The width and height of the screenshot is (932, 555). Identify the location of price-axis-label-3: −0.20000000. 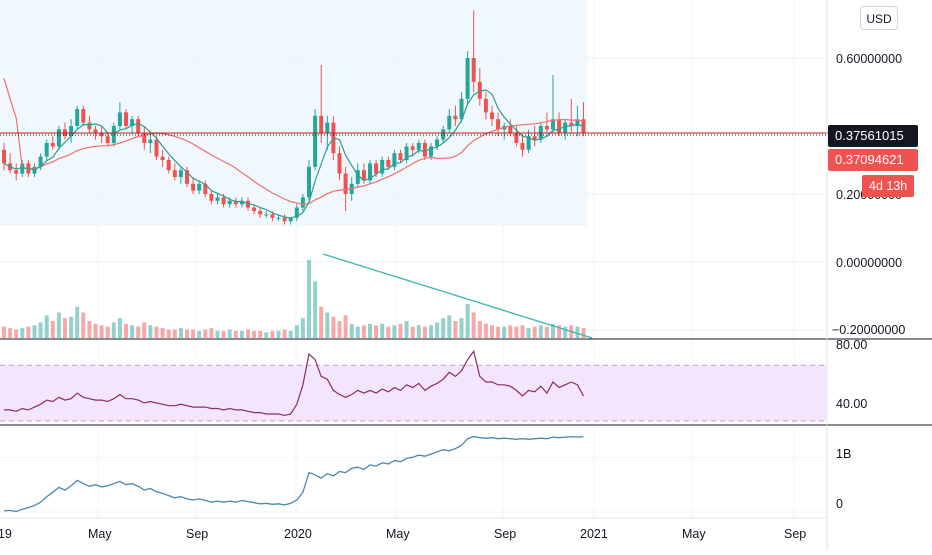
(868, 330).